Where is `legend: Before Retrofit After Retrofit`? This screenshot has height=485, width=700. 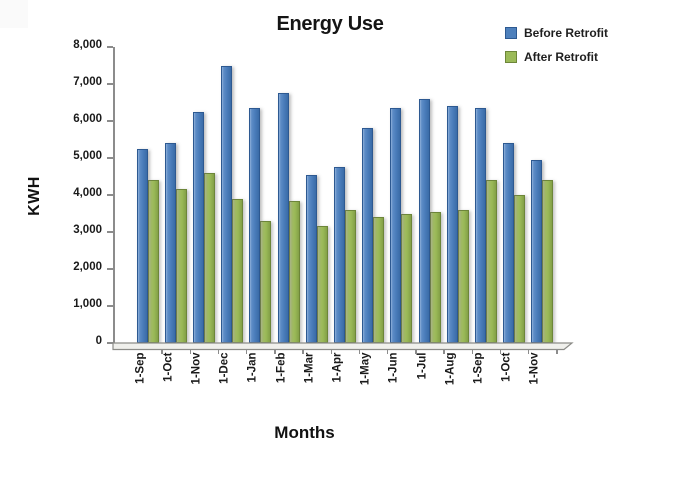
legend: Before Retrofit After Retrofit is located at coordinates (556, 49).